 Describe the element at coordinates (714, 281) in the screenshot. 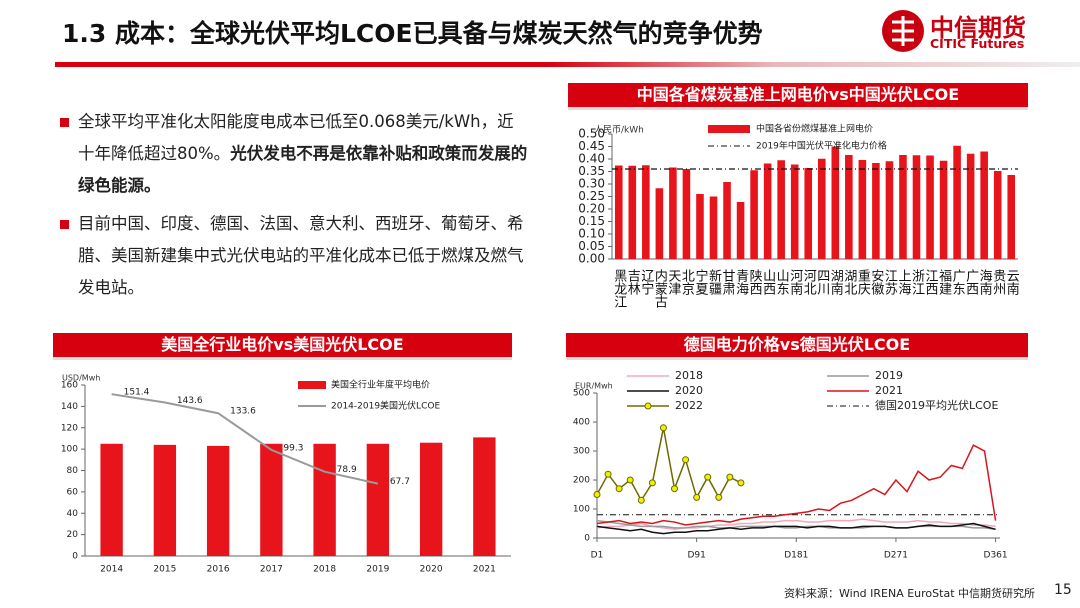

I see `x-tick-label: 新疆` at that location.